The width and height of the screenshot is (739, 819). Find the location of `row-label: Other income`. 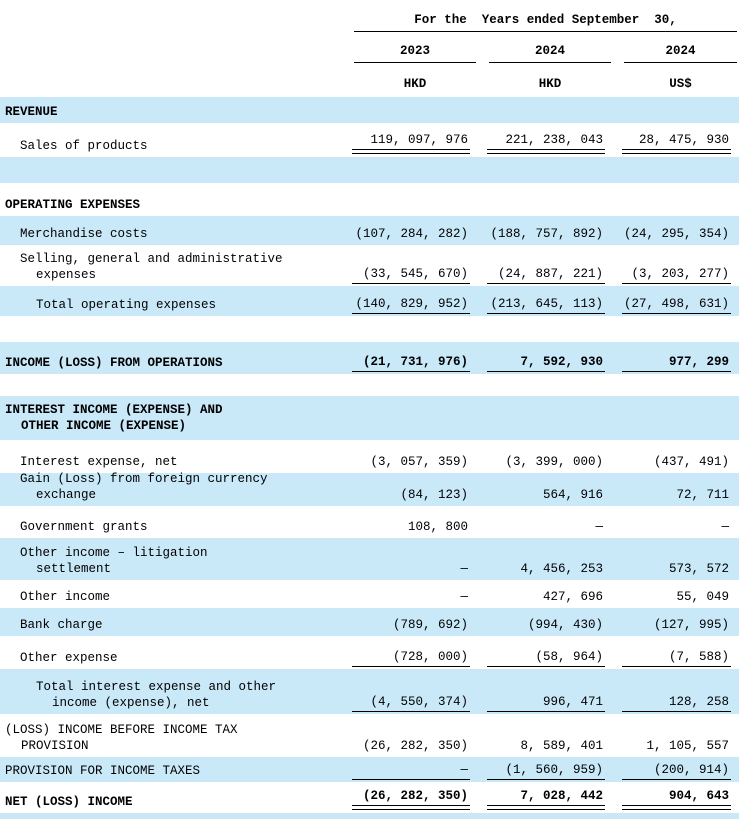

row-label: Other income is located at coordinates (65, 597).